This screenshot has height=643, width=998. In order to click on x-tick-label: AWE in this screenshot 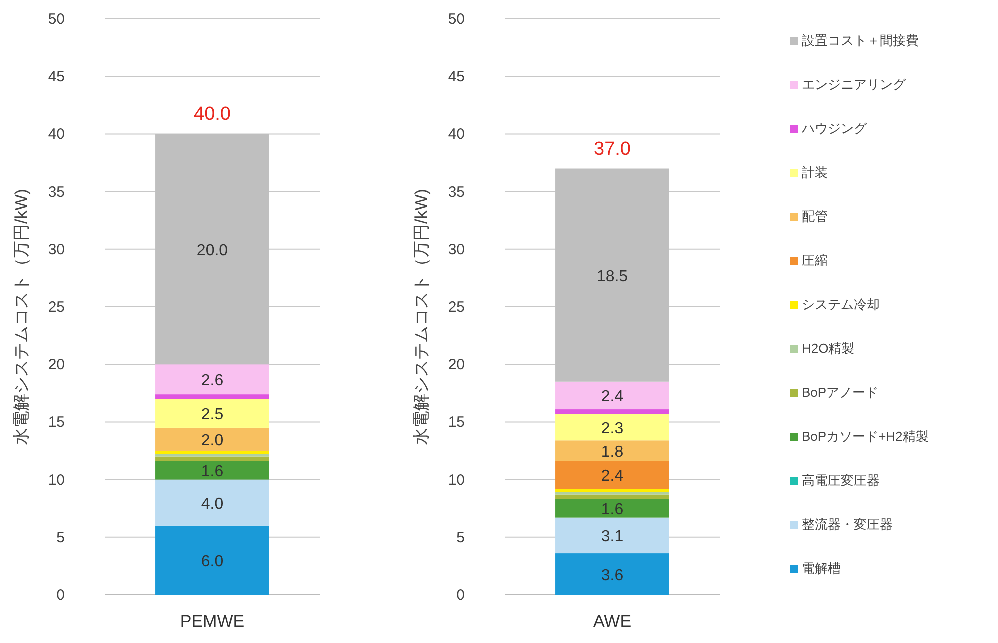, I will do `click(612, 621)`.